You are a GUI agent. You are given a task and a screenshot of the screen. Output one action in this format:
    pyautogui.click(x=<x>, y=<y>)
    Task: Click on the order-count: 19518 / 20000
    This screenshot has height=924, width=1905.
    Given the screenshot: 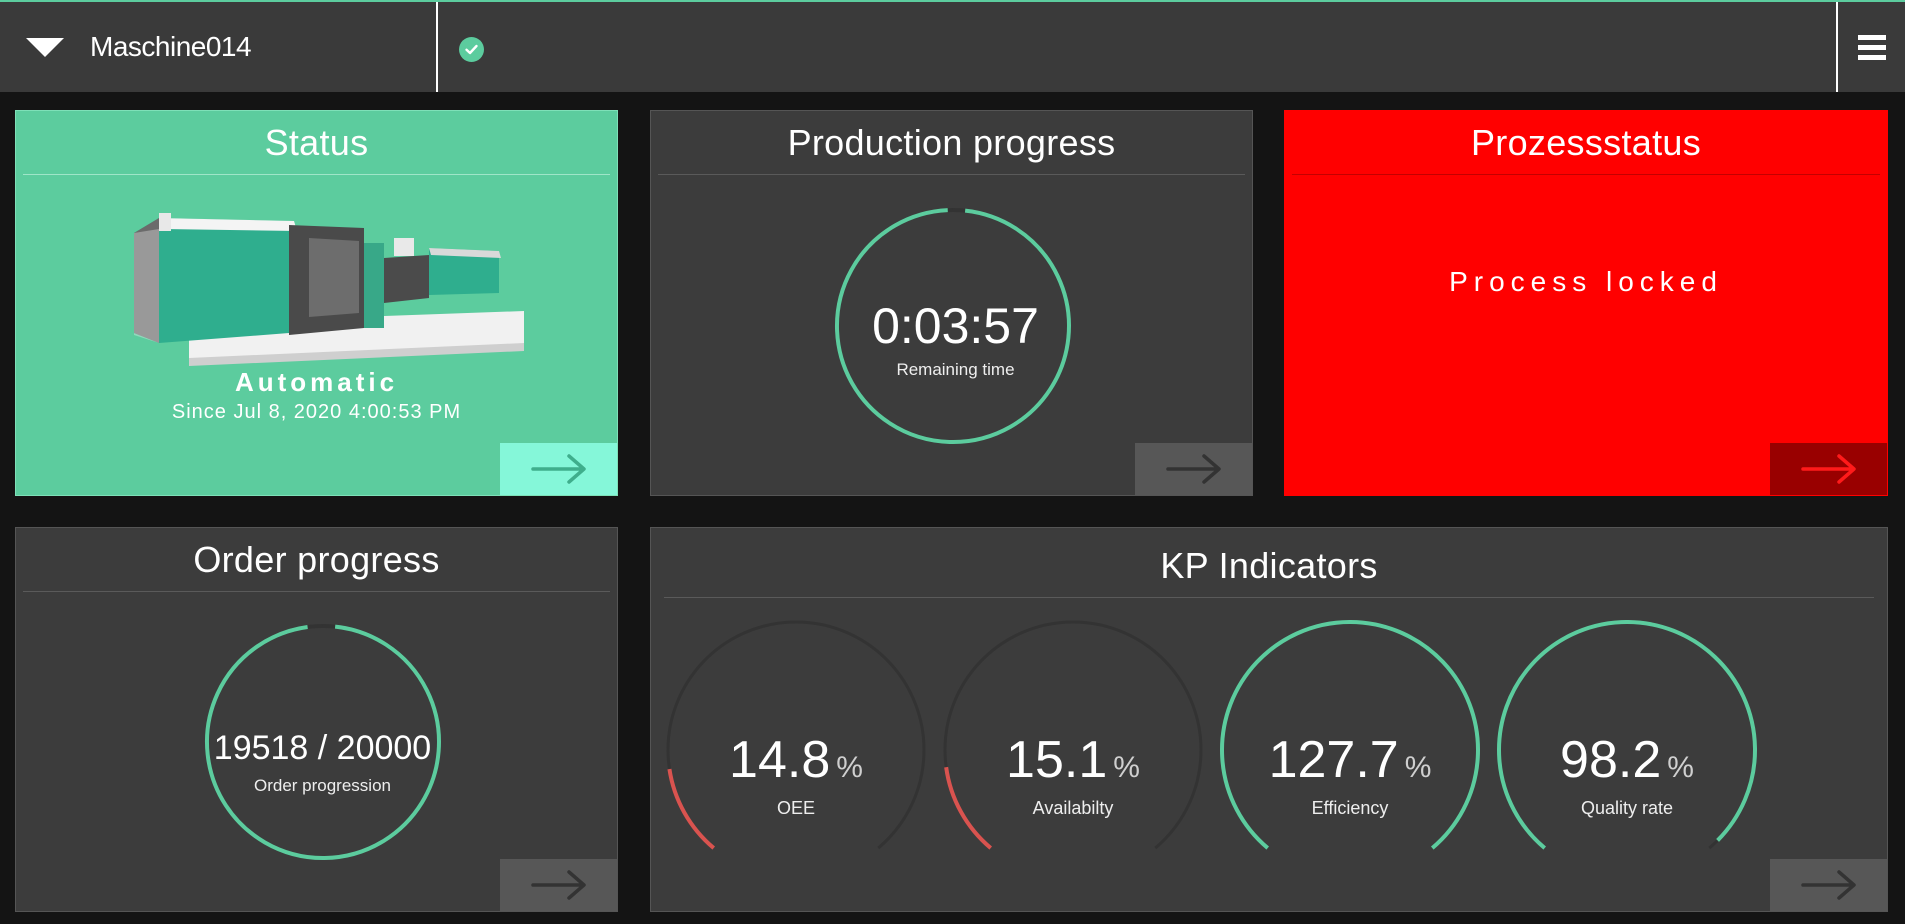 What is the action you would take?
    pyautogui.click(x=322, y=748)
    